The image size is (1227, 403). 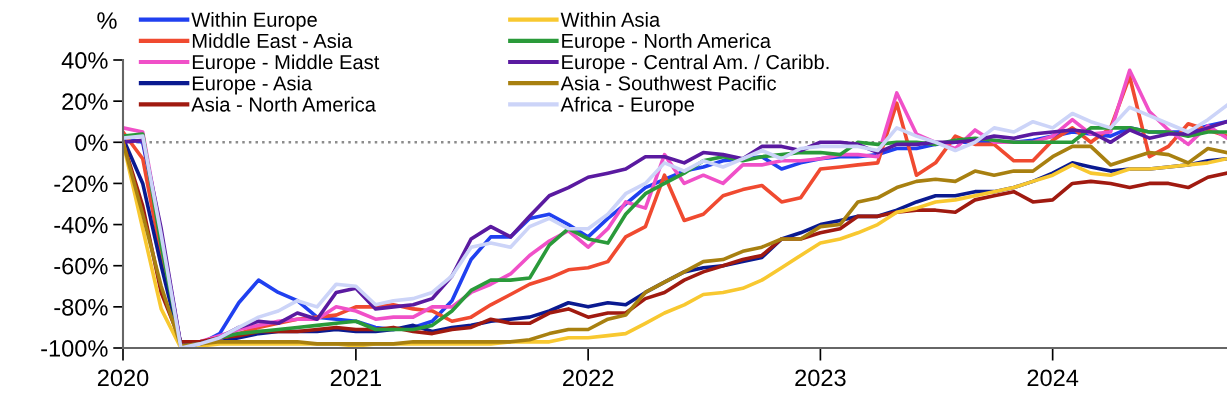 I want to click on y-tick-label: -100%, so click(x=74, y=348).